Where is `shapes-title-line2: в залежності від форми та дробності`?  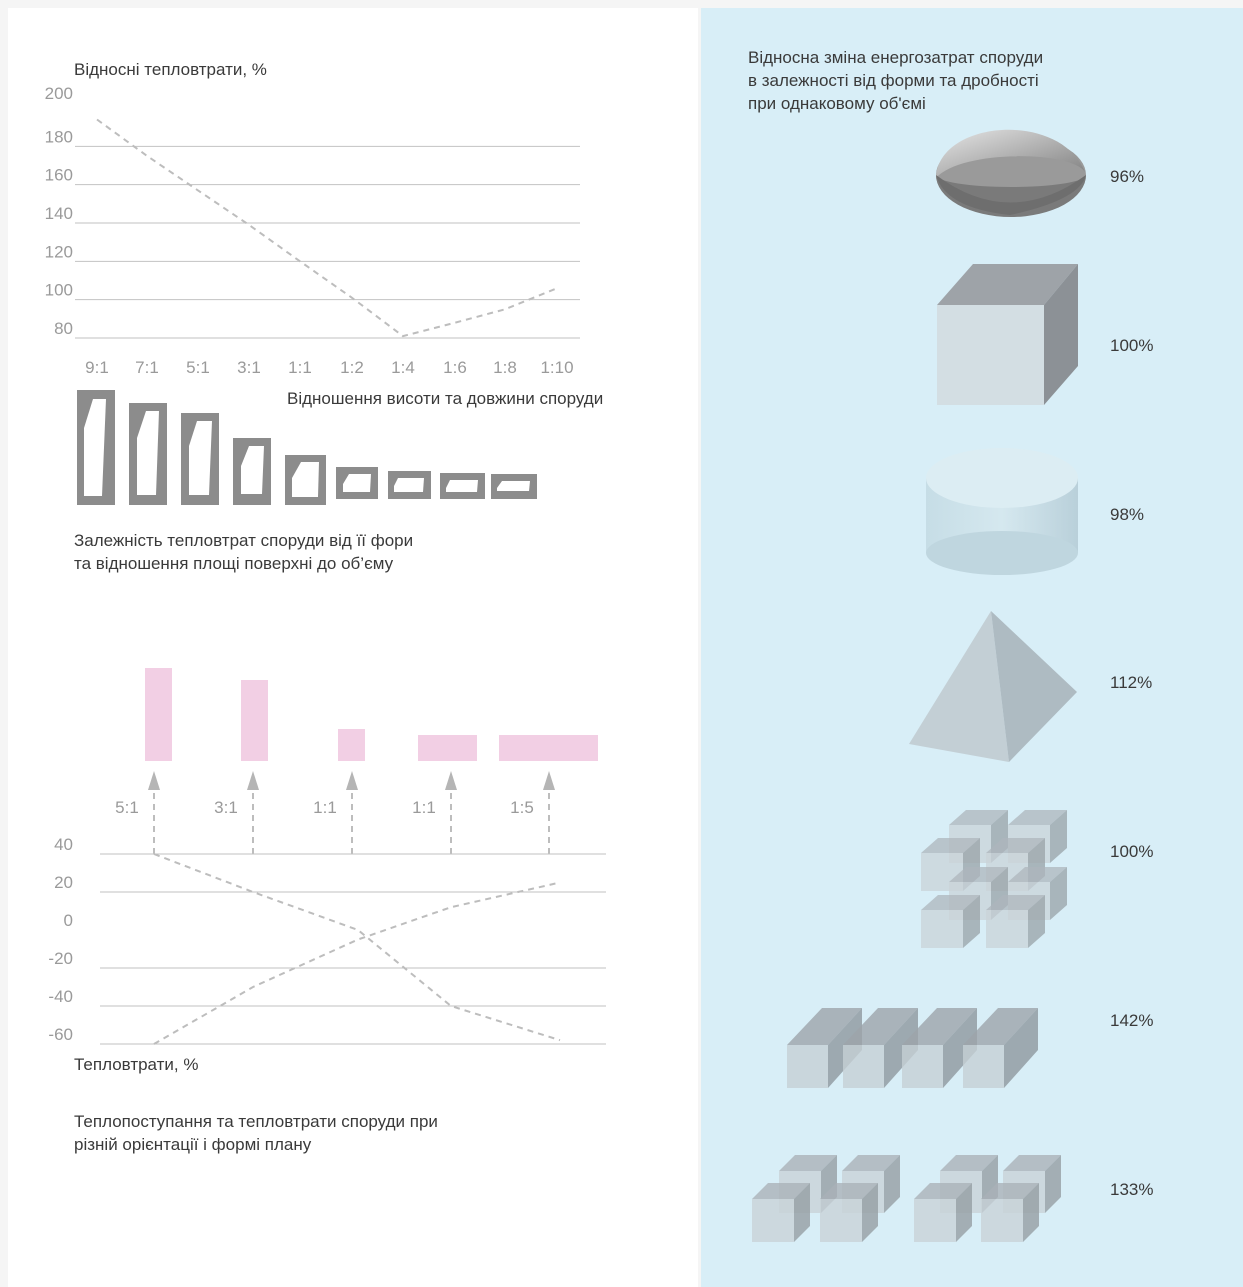 shapes-title-line2: в залежності від форми та дробності is located at coordinates (893, 80).